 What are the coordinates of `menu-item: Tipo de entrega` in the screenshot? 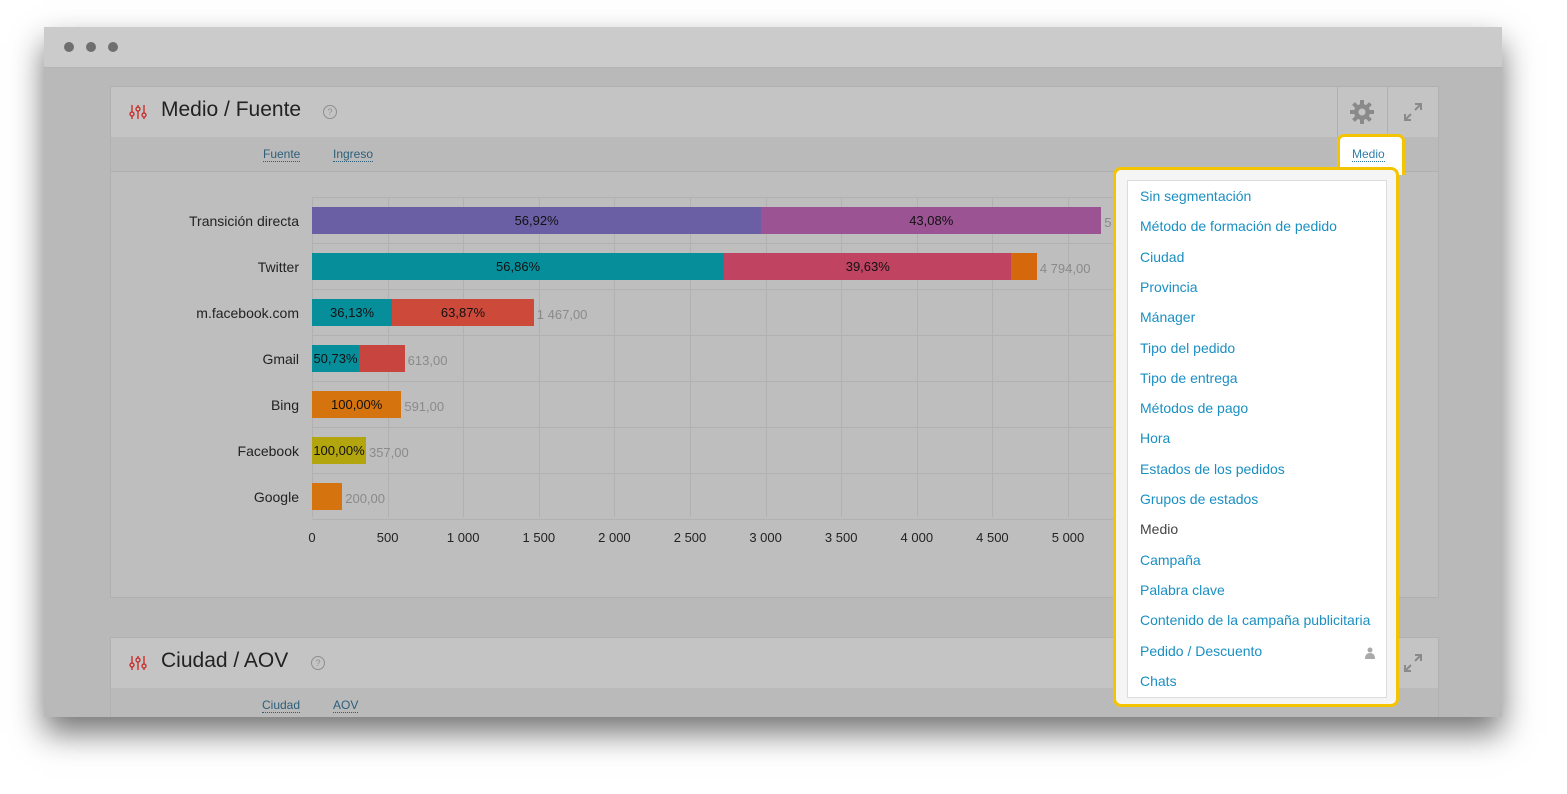 It's located at (1189, 377).